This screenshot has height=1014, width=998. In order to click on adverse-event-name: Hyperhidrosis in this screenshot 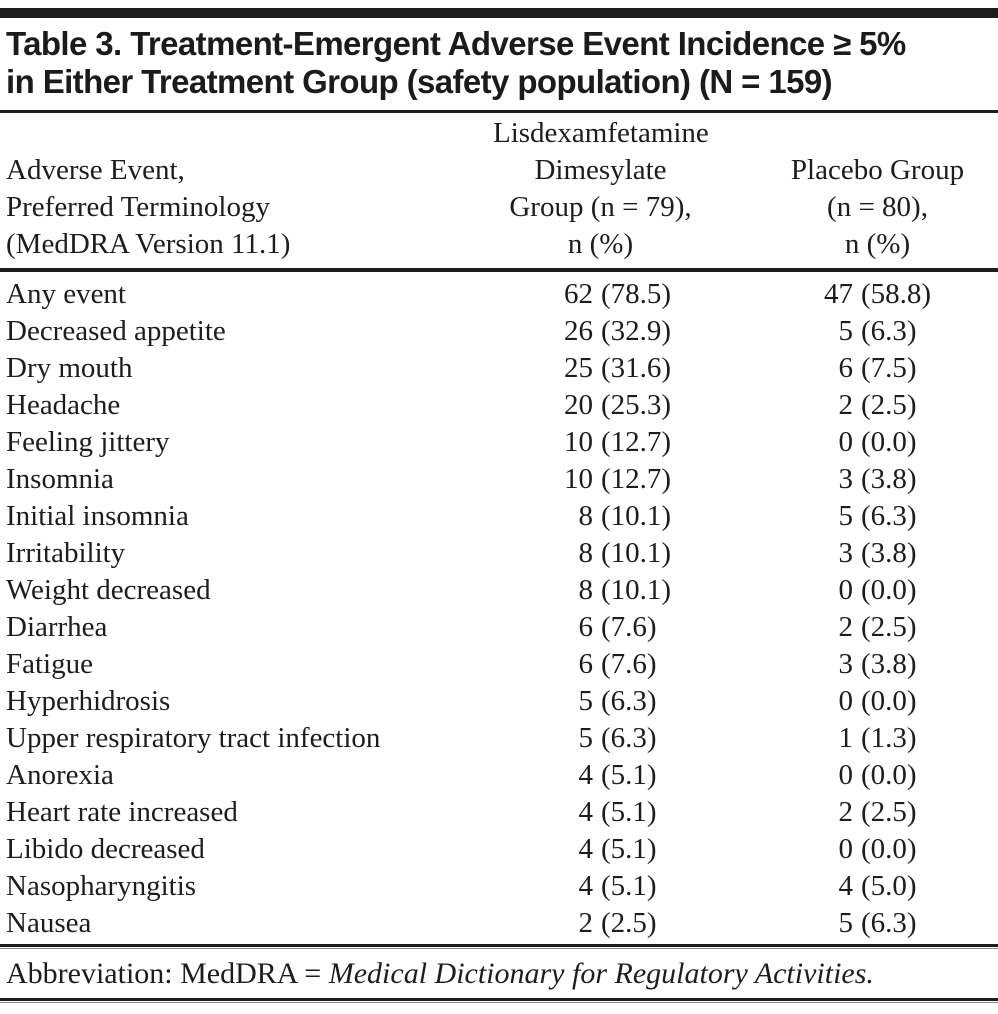, I will do `click(88, 701)`.